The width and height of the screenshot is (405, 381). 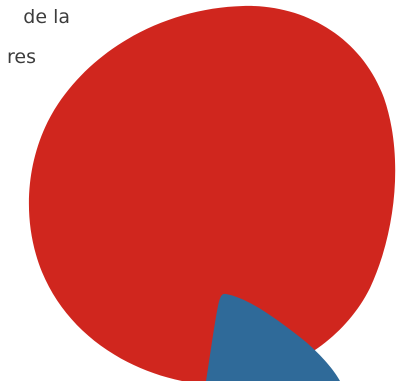 I want to click on caption-line-1: de la, so click(x=46, y=17).